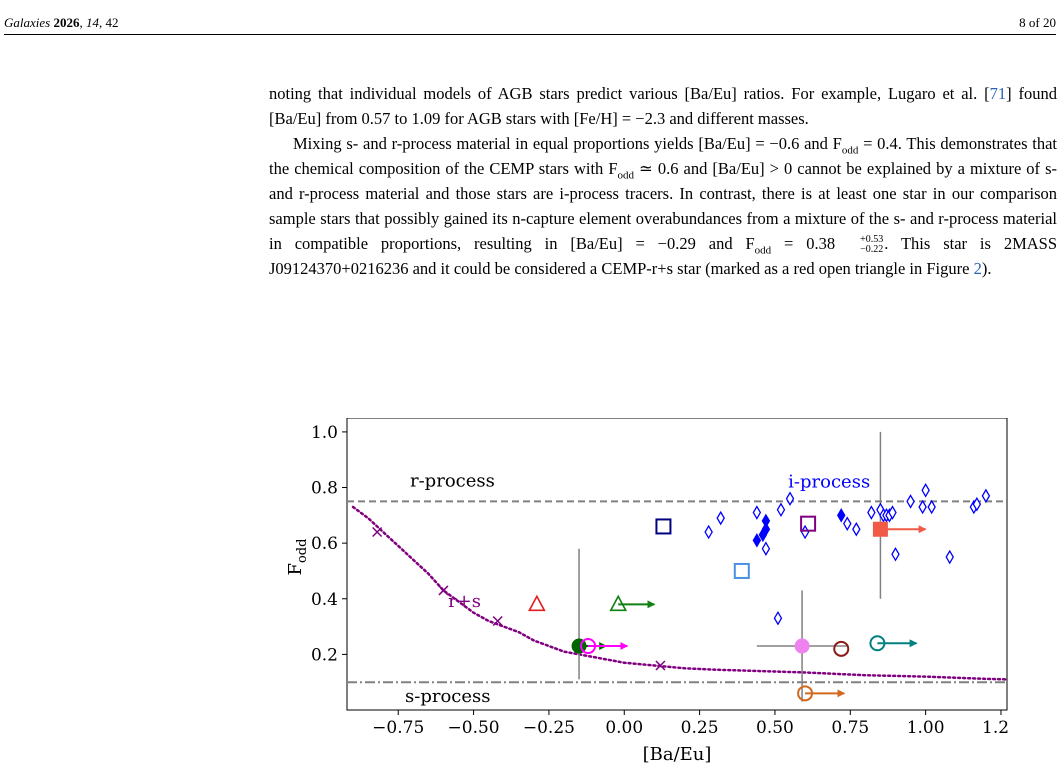 The image size is (1063, 780). Describe the element at coordinates (448, 696) in the screenshot. I see `s-process-label: s-process` at that location.